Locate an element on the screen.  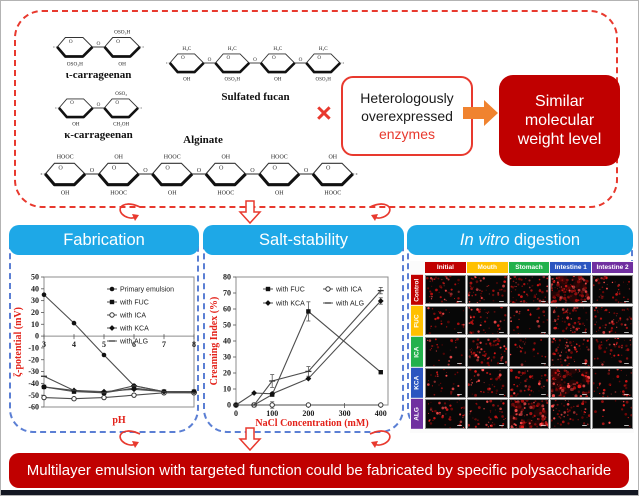
svg-text: 80 is located at coordinates (227, 277).